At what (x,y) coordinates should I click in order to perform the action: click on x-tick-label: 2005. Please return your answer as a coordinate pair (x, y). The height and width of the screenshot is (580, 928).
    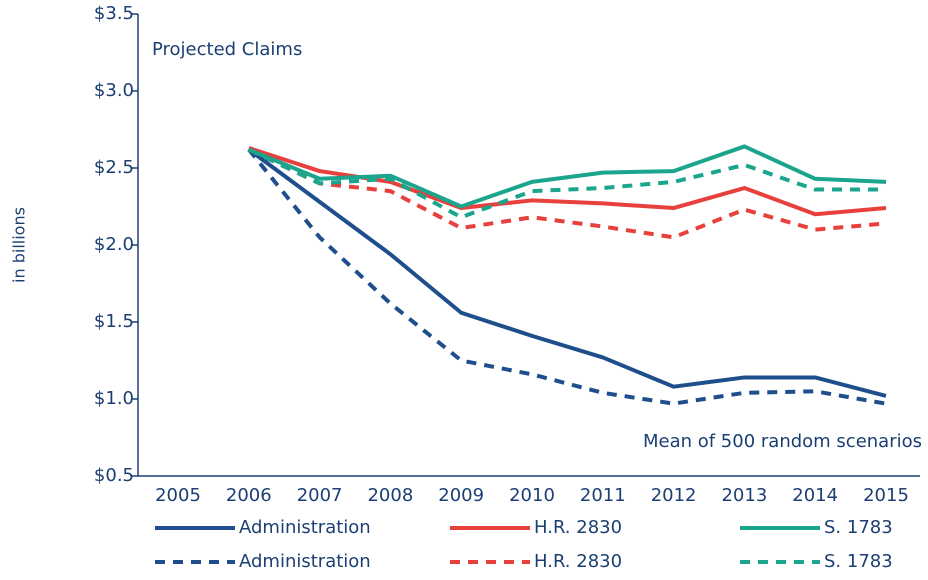
    Looking at the image, I should click on (178, 495).